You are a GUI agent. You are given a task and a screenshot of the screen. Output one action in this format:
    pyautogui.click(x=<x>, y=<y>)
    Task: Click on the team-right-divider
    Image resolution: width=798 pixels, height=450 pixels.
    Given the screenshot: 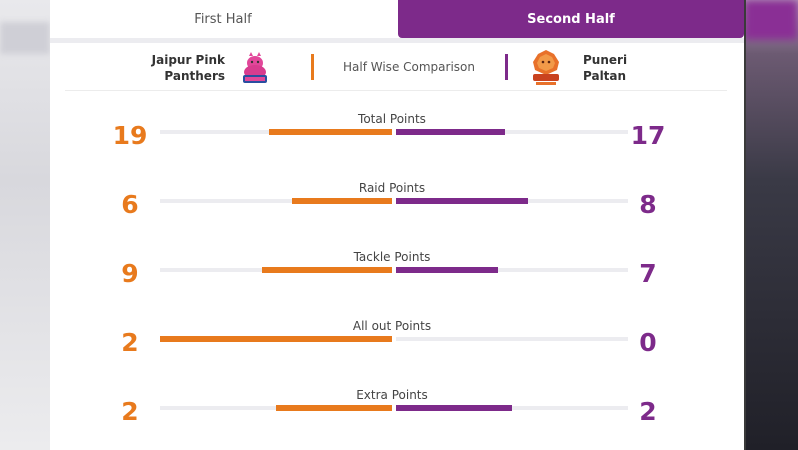 What is the action you would take?
    pyautogui.click(x=506, y=67)
    